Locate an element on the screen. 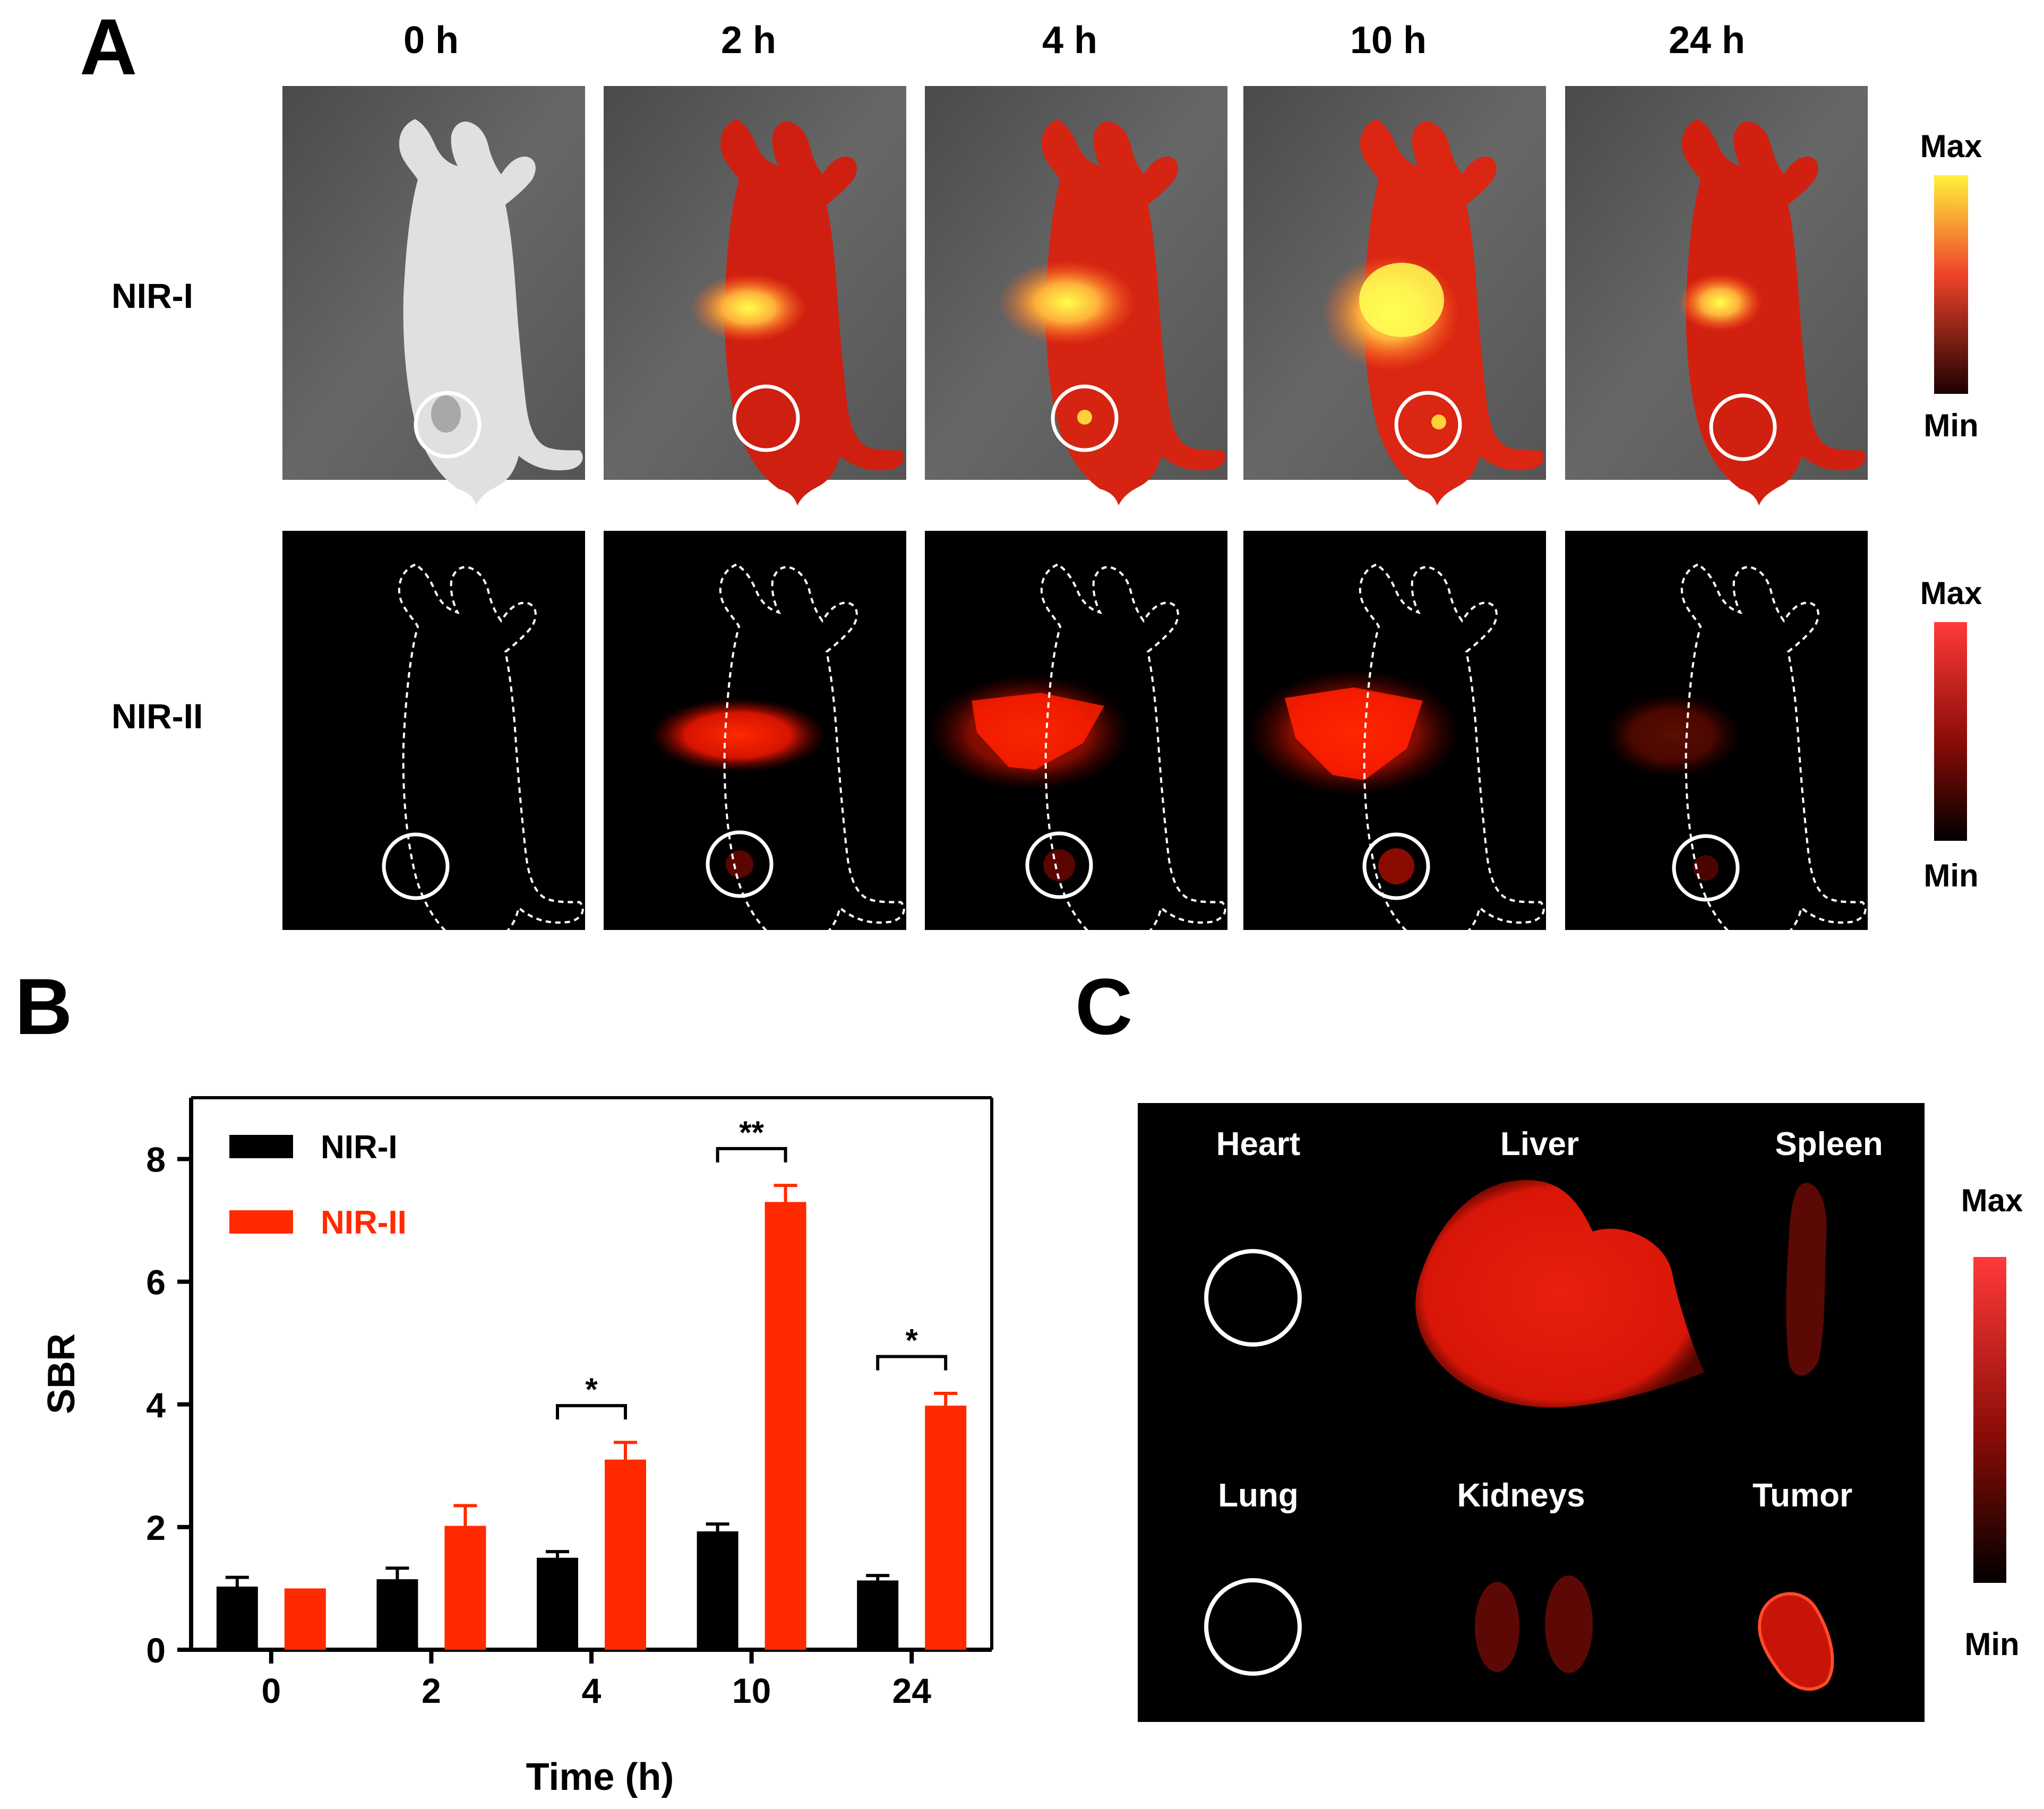 This screenshot has width=2044, height=1809. kidney-right is located at coordinates (1569, 1624).